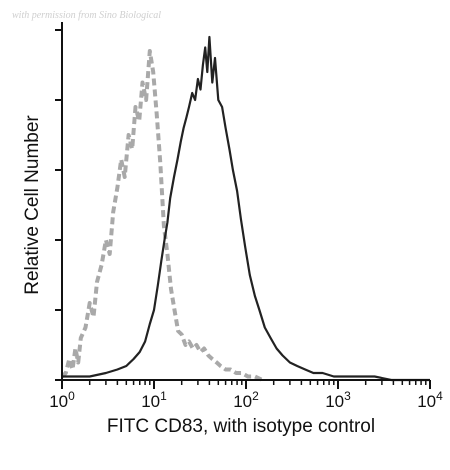 The image size is (450, 470). I want to click on x-tick-label: 10⁰, so click(62, 400).